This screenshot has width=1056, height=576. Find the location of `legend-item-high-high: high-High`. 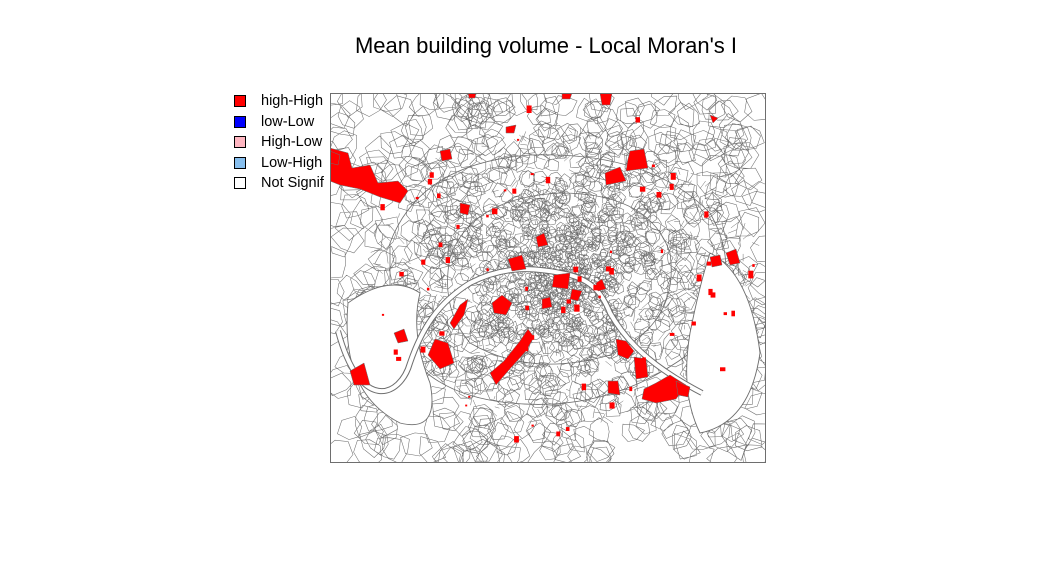

legend-item-high-high: high-High is located at coordinates (279, 101).